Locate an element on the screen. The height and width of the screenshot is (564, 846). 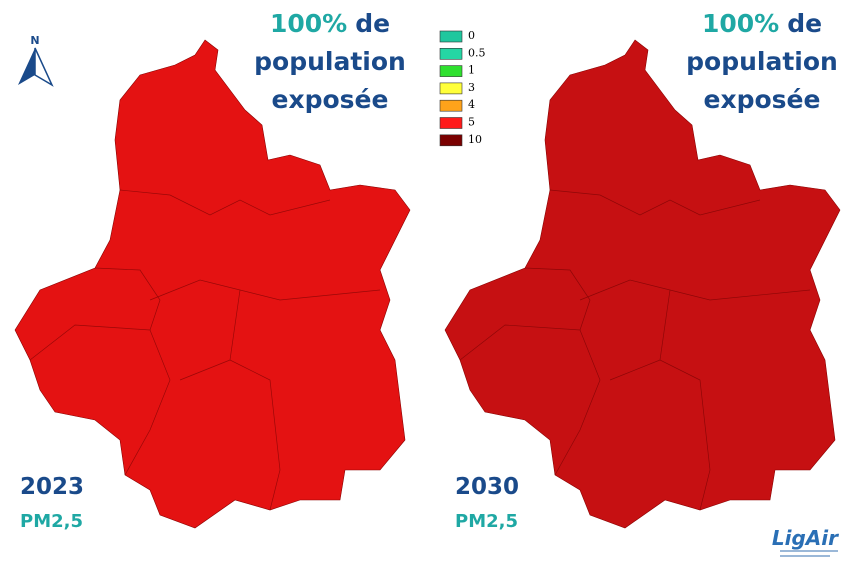
year: 2030 is located at coordinates (487, 487).